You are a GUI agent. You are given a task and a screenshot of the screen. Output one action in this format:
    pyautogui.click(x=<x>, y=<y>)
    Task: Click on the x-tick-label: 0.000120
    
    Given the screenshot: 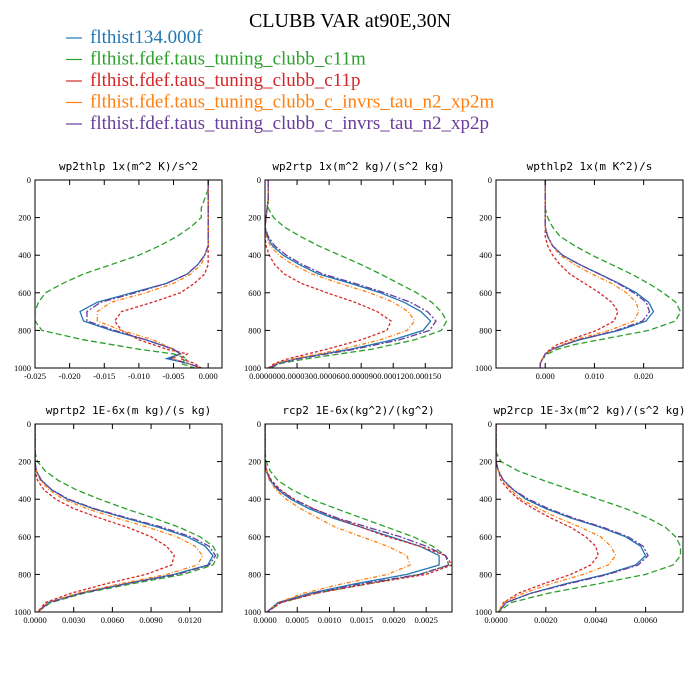 What is the action you would take?
    pyautogui.click(x=393, y=376)
    